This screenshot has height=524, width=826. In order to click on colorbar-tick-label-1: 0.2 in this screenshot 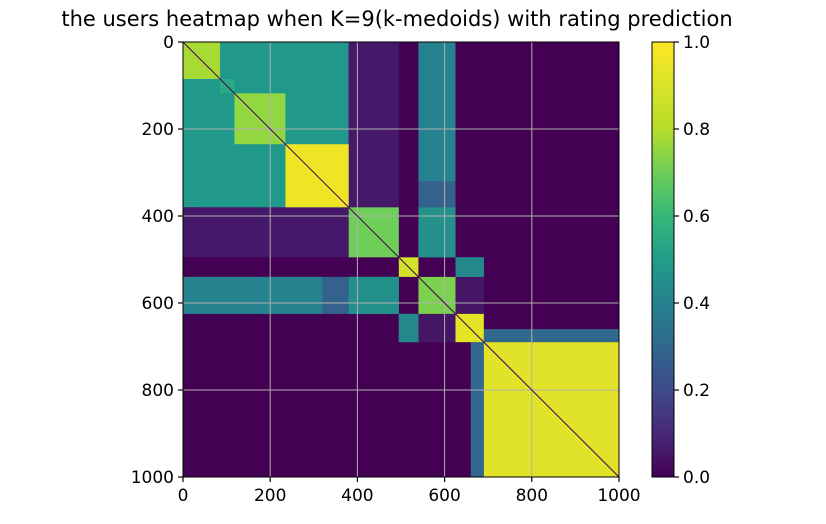, I will do `click(696, 391)`.